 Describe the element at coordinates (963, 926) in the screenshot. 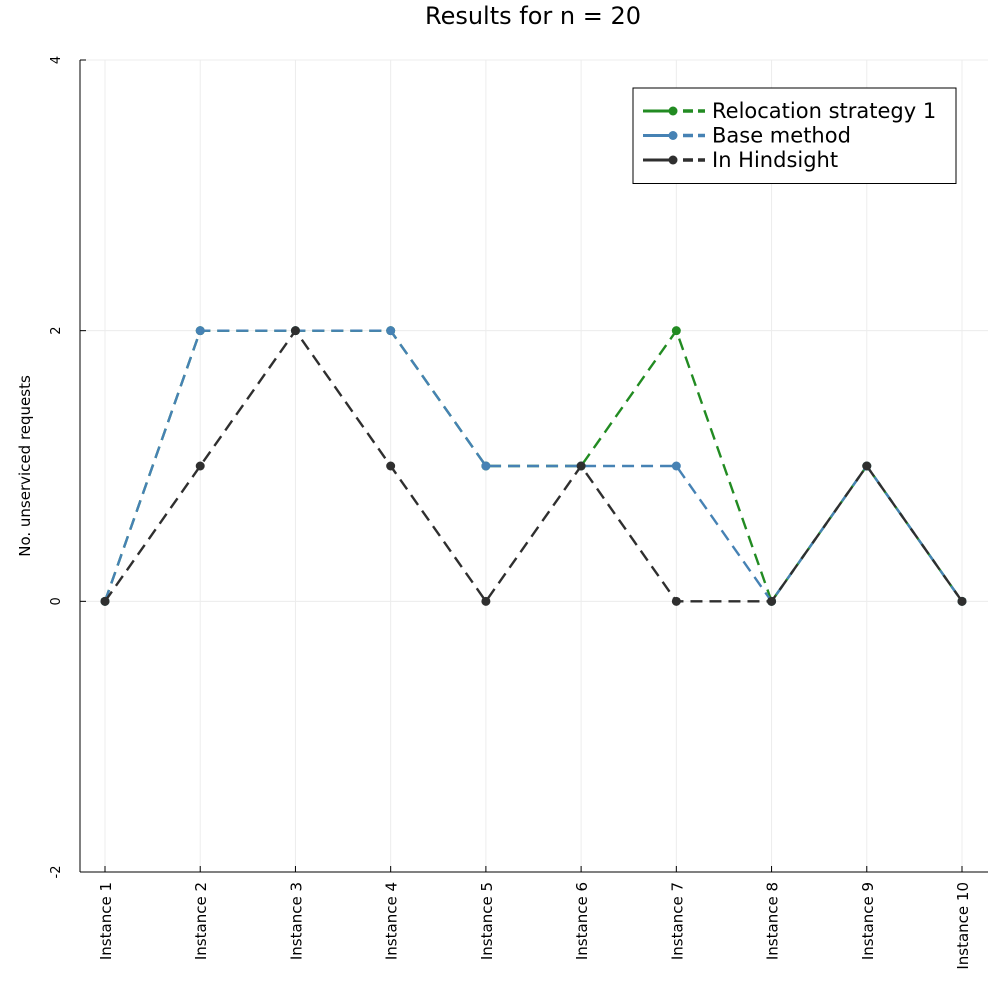

I see `x-tick-label: Instance 10` at that location.